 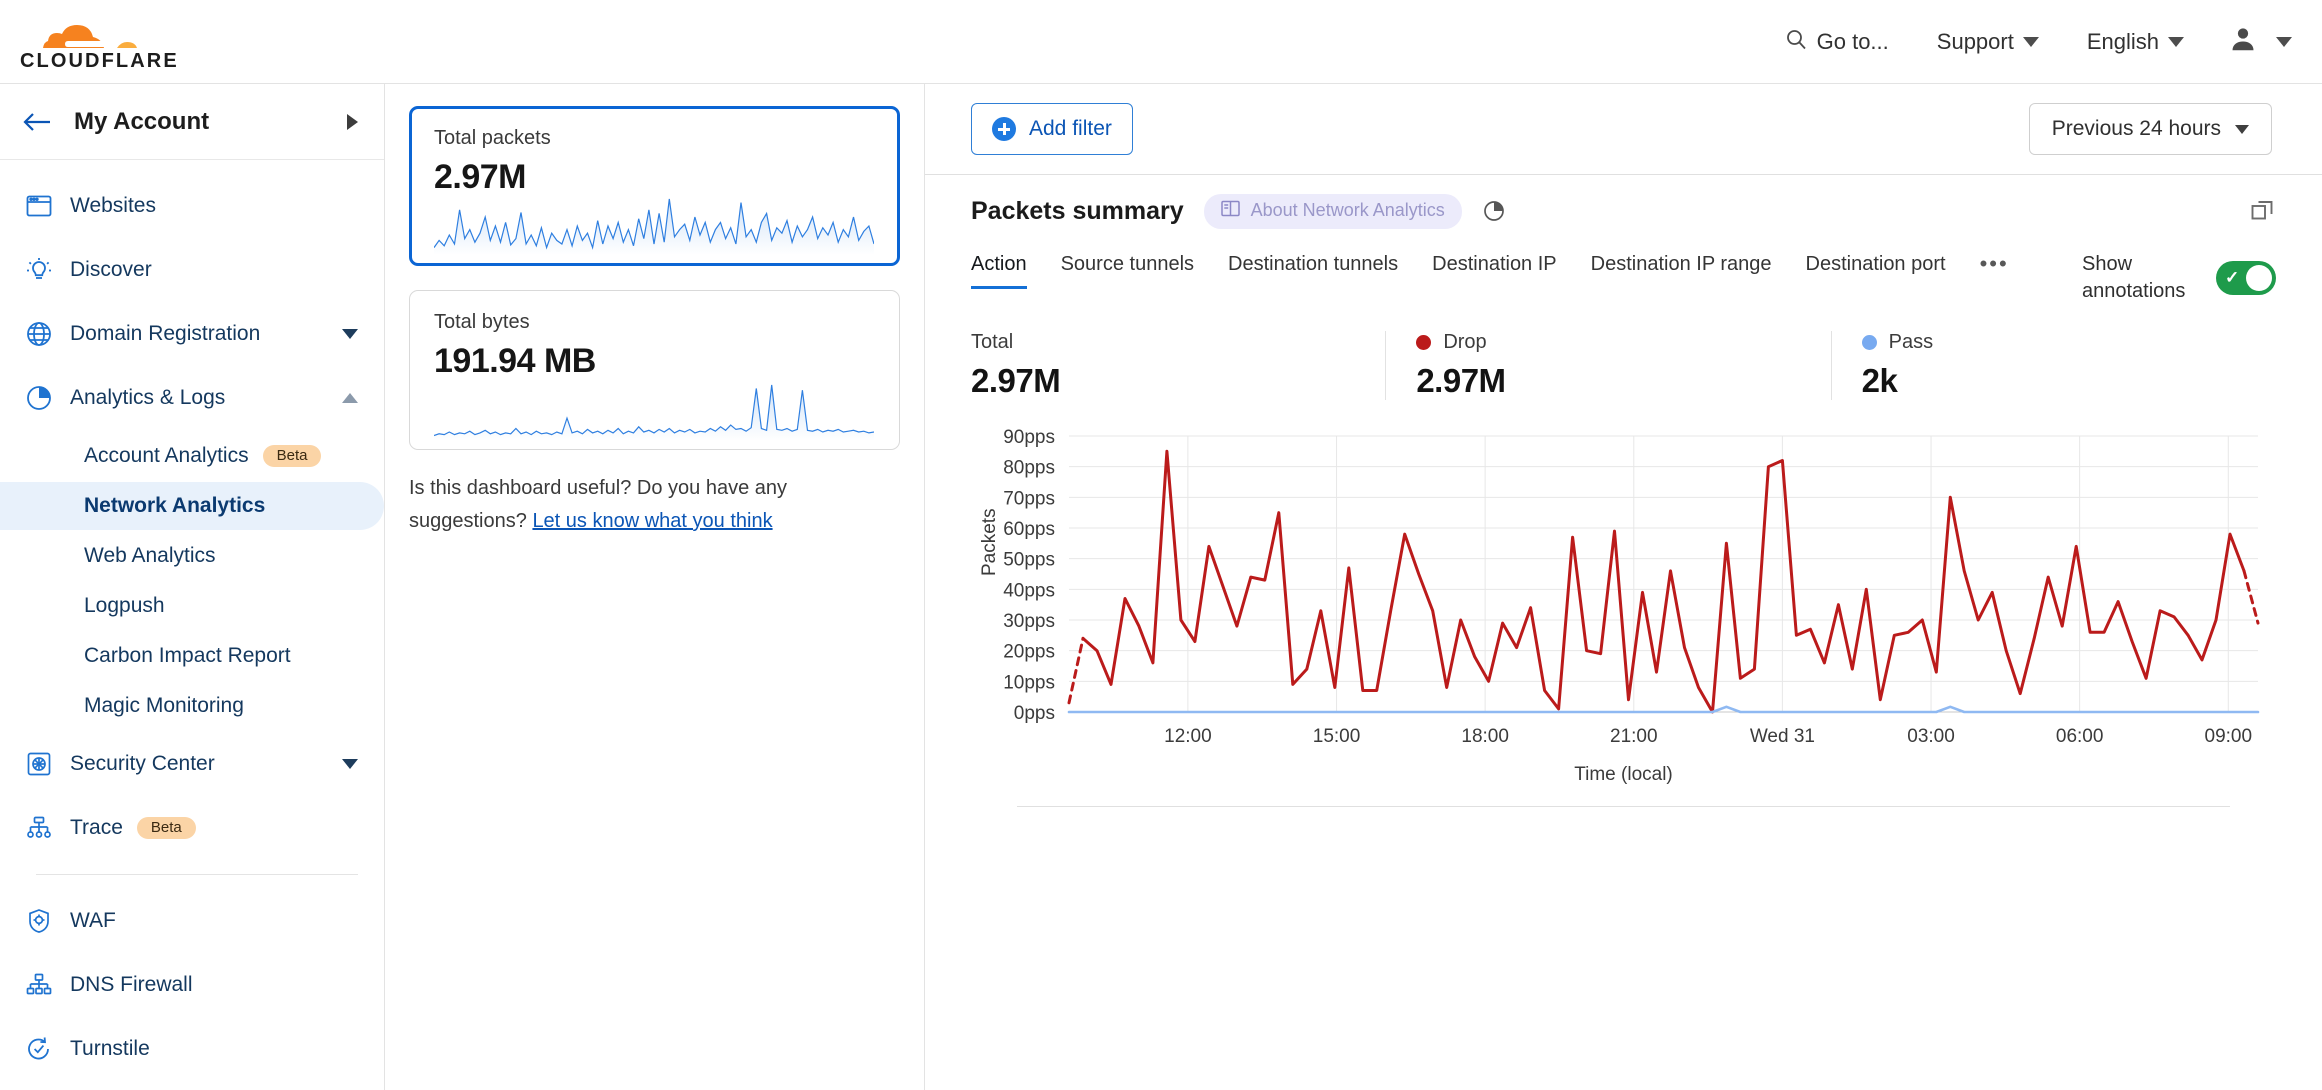 What do you see at coordinates (2135, 42) in the screenshot?
I see `language-menu: English` at bounding box center [2135, 42].